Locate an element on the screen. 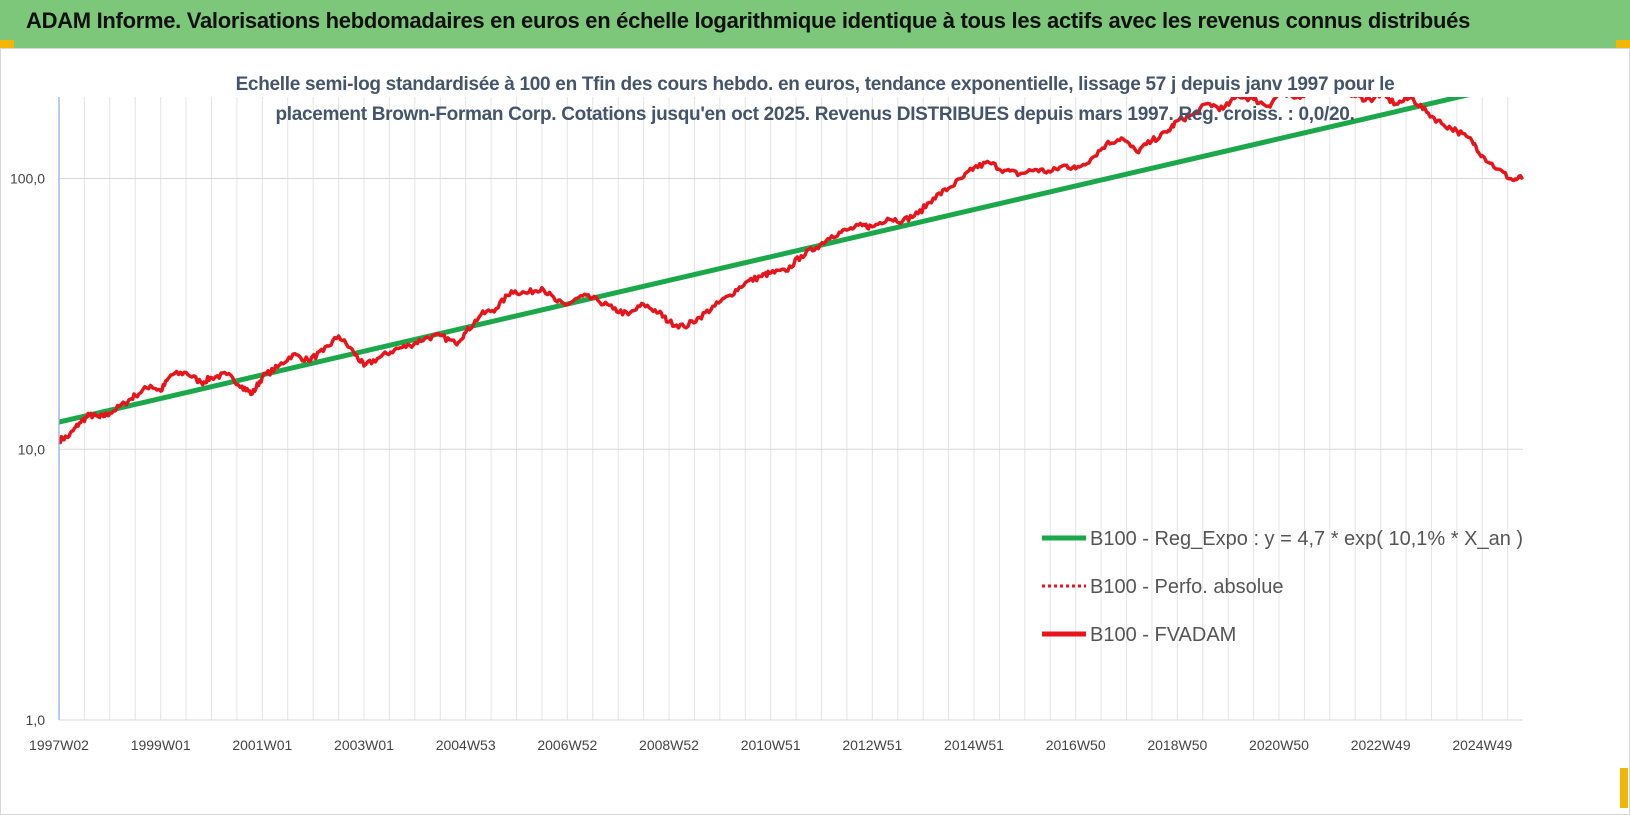 Image resolution: width=1630 pixels, height=815 pixels. corner-marker-top-right is located at coordinates (1623, 44).